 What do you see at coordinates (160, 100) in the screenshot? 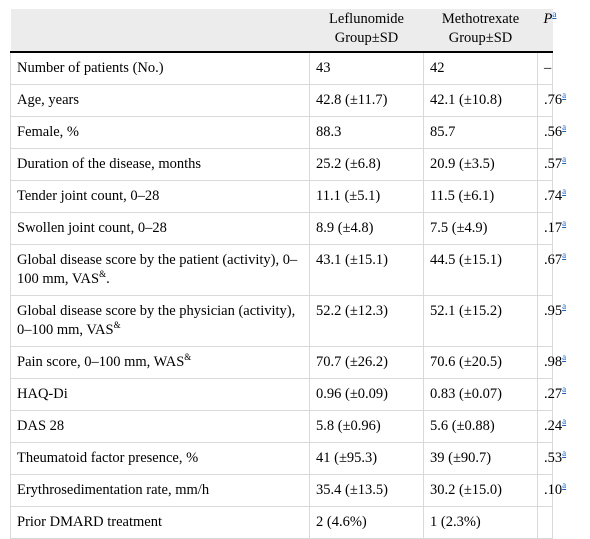
I see `row-label-cell: Age, years` at bounding box center [160, 100].